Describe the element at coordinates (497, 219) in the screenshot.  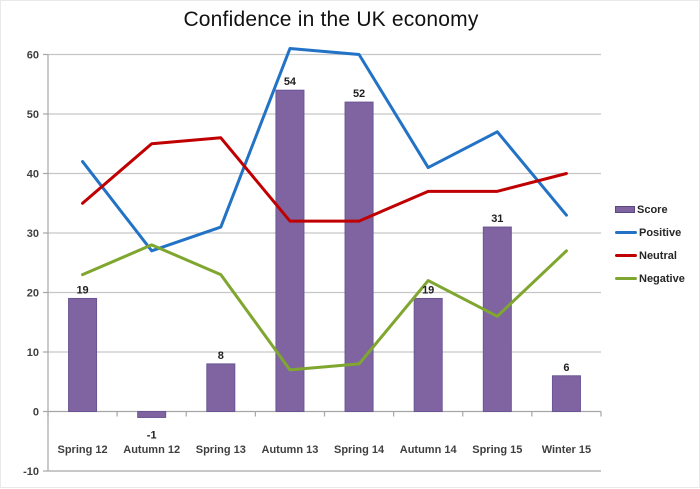
I see `bar-value-label: 31` at that location.